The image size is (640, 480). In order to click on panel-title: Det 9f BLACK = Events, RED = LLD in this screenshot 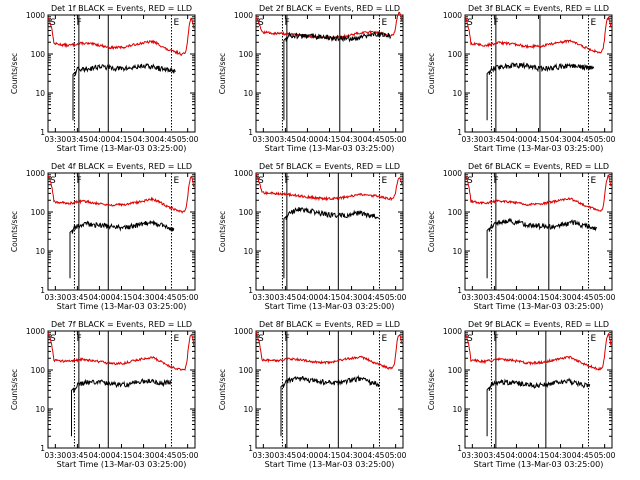, I will do `click(538, 324)`.